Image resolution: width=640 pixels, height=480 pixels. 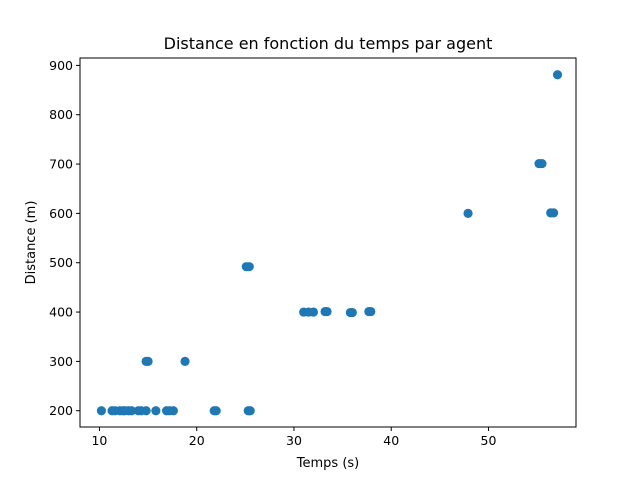 What do you see at coordinates (489, 440) in the screenshot?
I see `x-tick-label: 50` at bounding box center [489, 440].